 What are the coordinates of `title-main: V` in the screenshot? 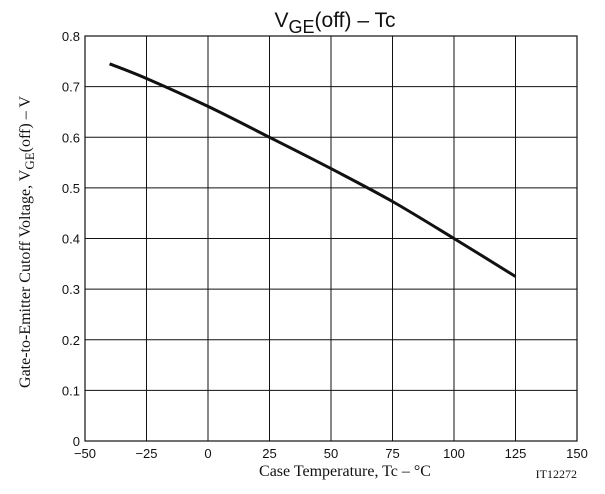 It's located at (282, 20).